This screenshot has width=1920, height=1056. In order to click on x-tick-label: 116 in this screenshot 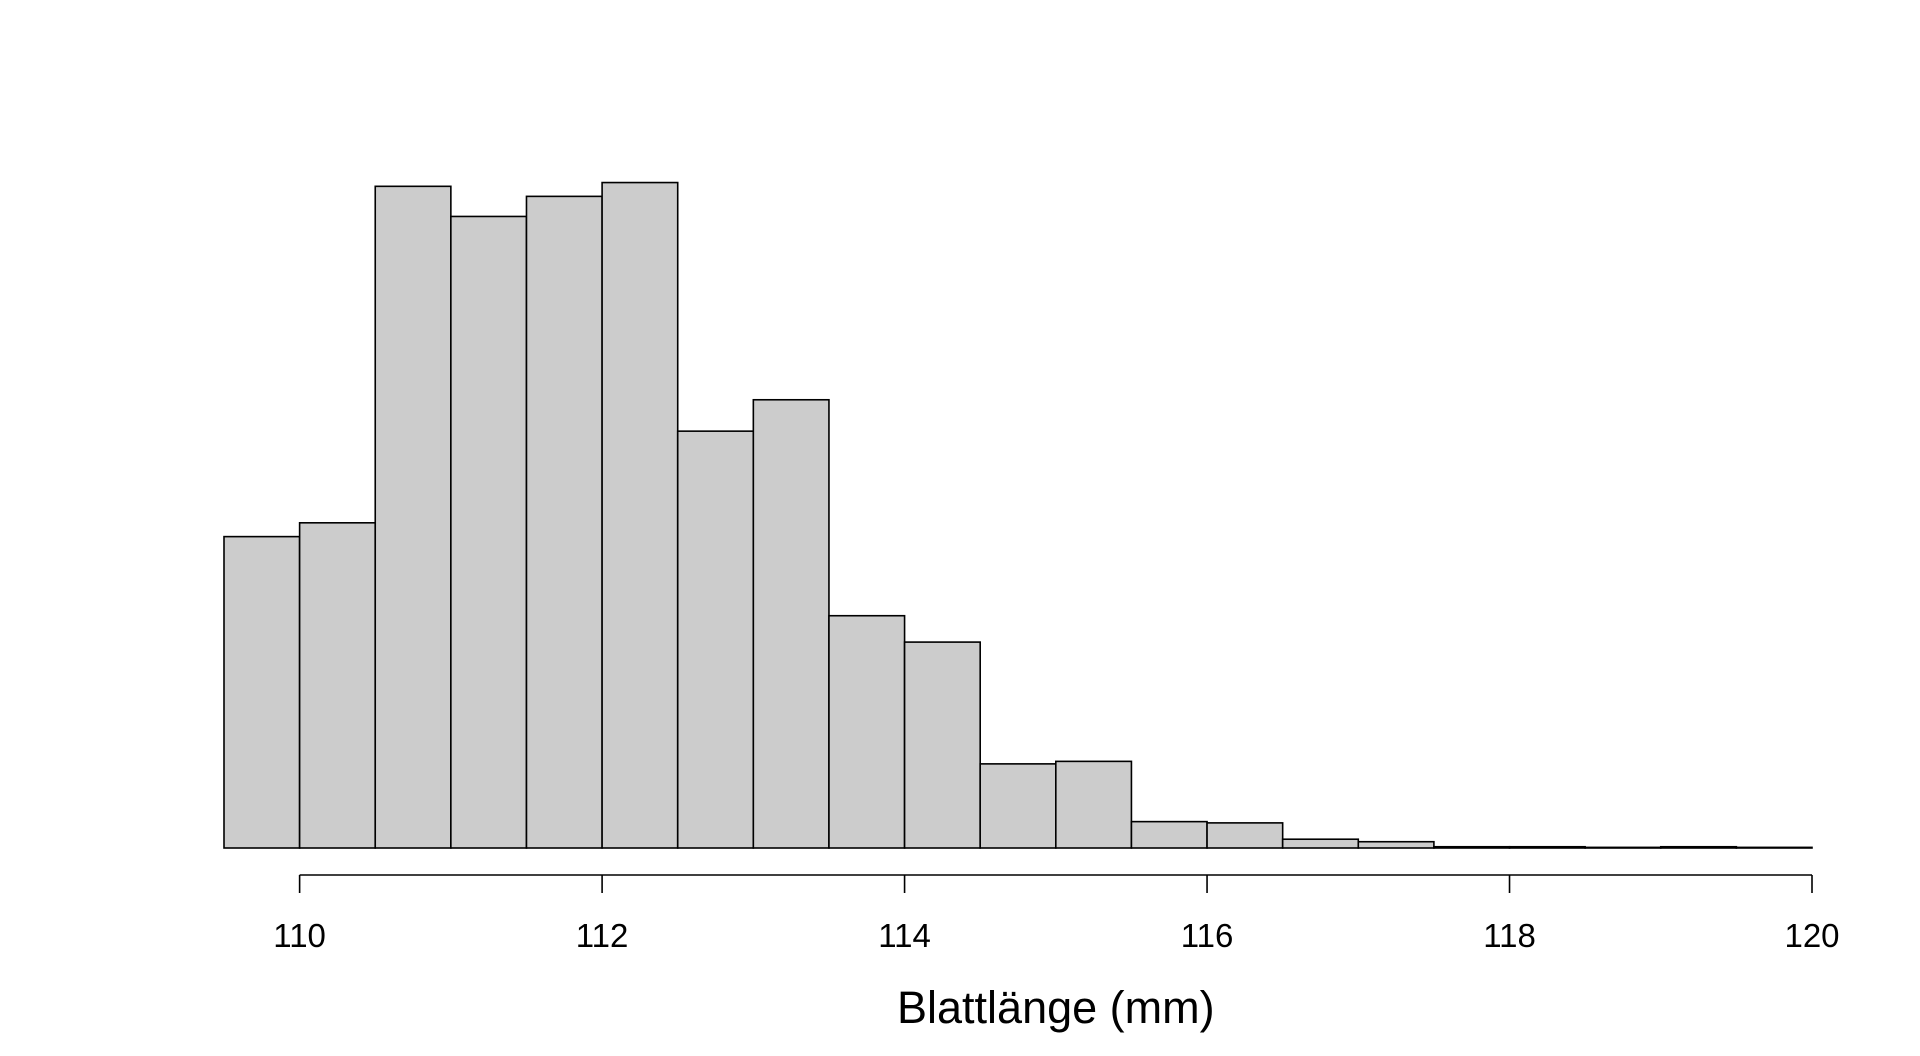, I will do `click(1207, 935)`.